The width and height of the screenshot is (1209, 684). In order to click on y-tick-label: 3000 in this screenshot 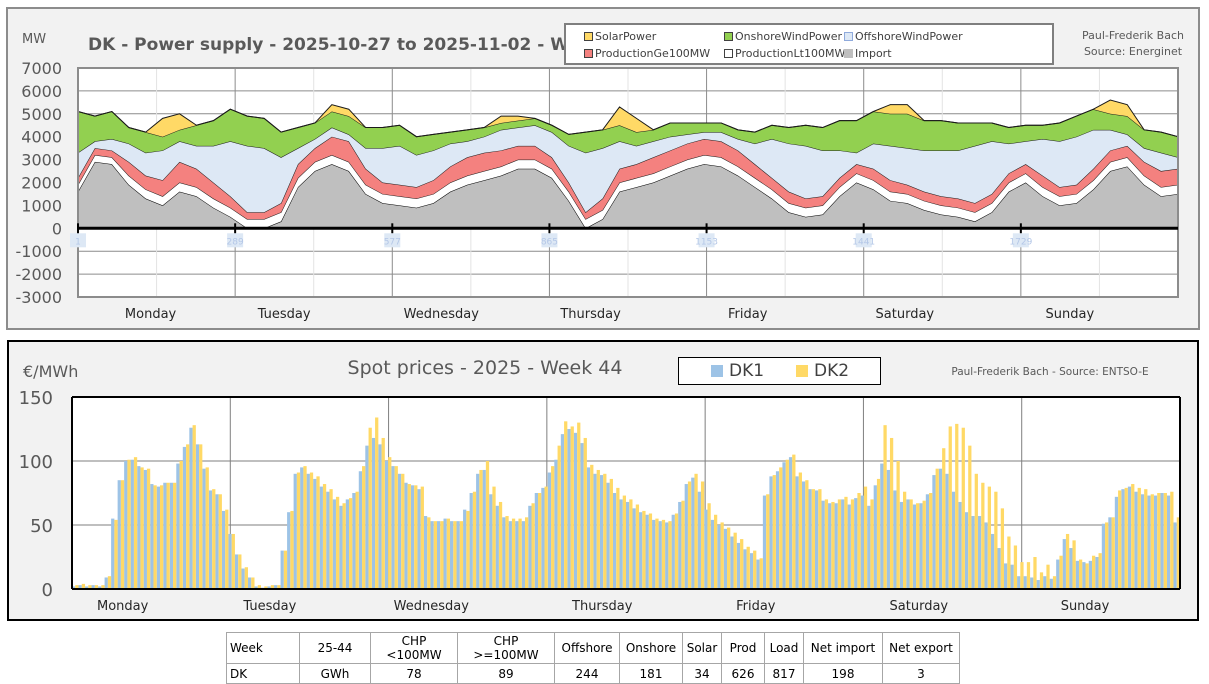, I will do `click(41, 160)`.